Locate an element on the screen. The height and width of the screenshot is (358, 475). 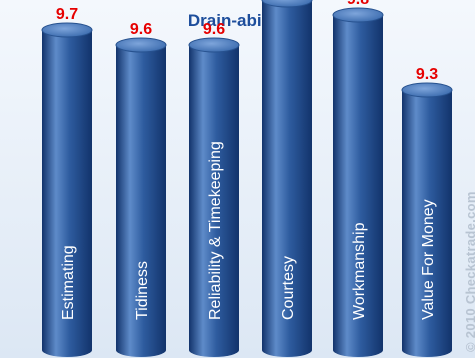
chart-title: Drain-ability is located at coordinates (237, 20).